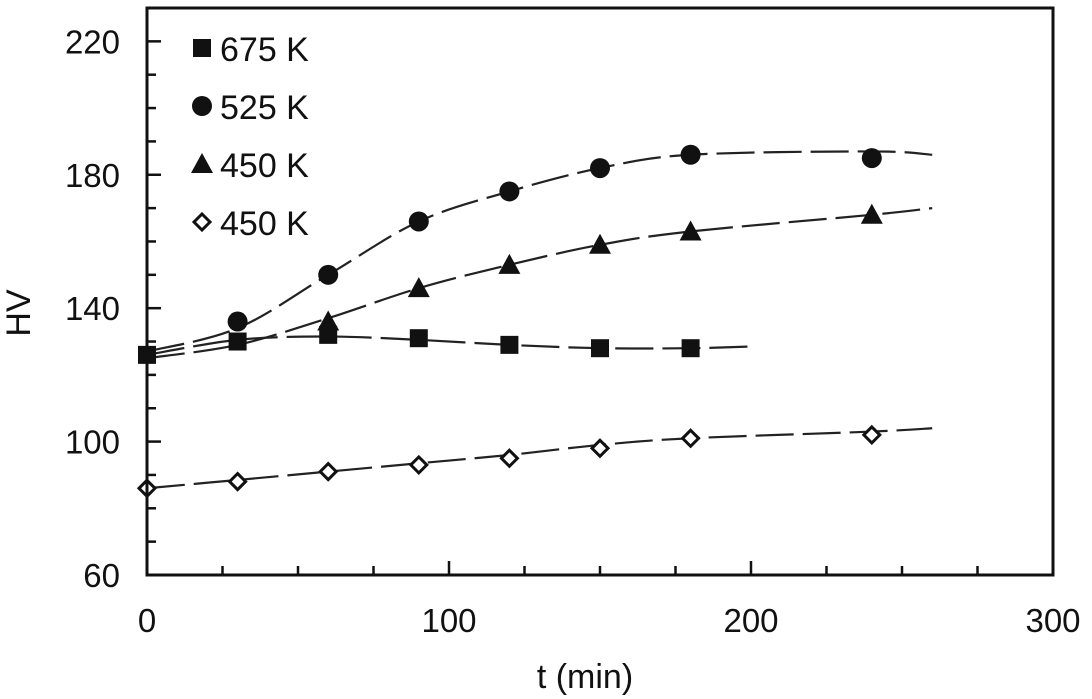 The height and width of the screenshot is (699, 1092). I want to click on y-axis-label: HV, so click(19, 313).